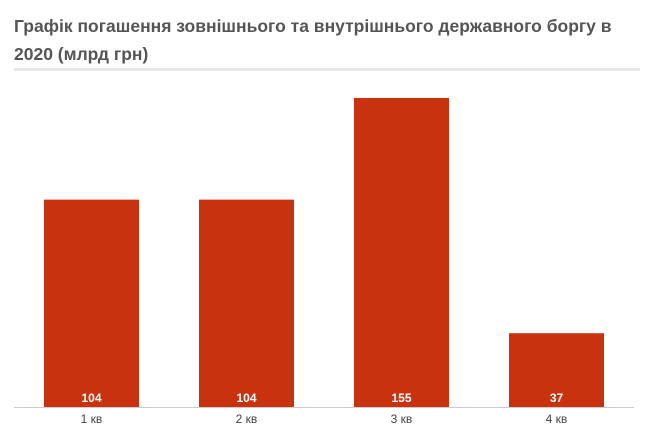 This screenshot has height=438, width=650. What do you see at coordinates (246, 398) in the screenshot?
I see `value-label-2: 104` at bounding box center [246, 398].